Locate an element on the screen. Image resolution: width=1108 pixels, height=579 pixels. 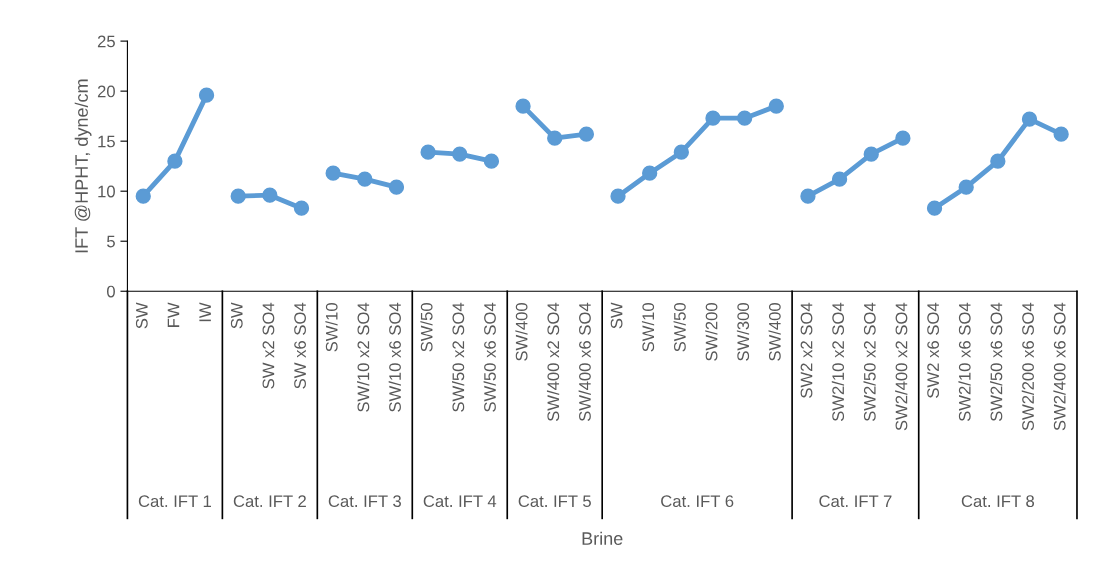
y-tick-label: 25 is located at coordinates (106, 41).